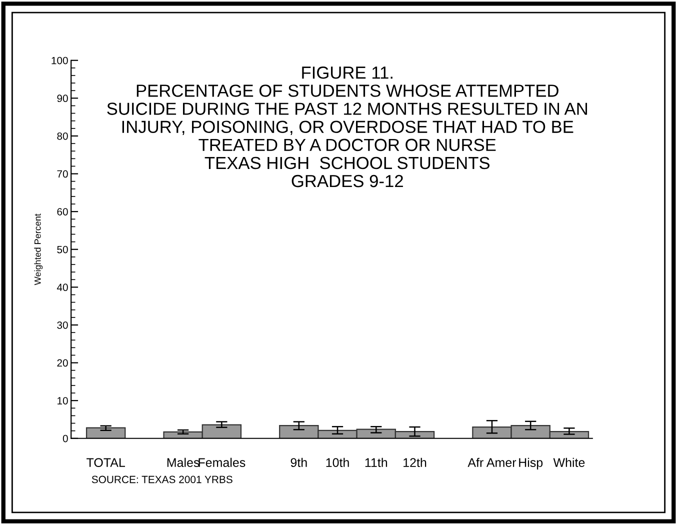 This screenshot has height=525, width=677. I want to click on y-tick-label: 90, so click(62, 98).